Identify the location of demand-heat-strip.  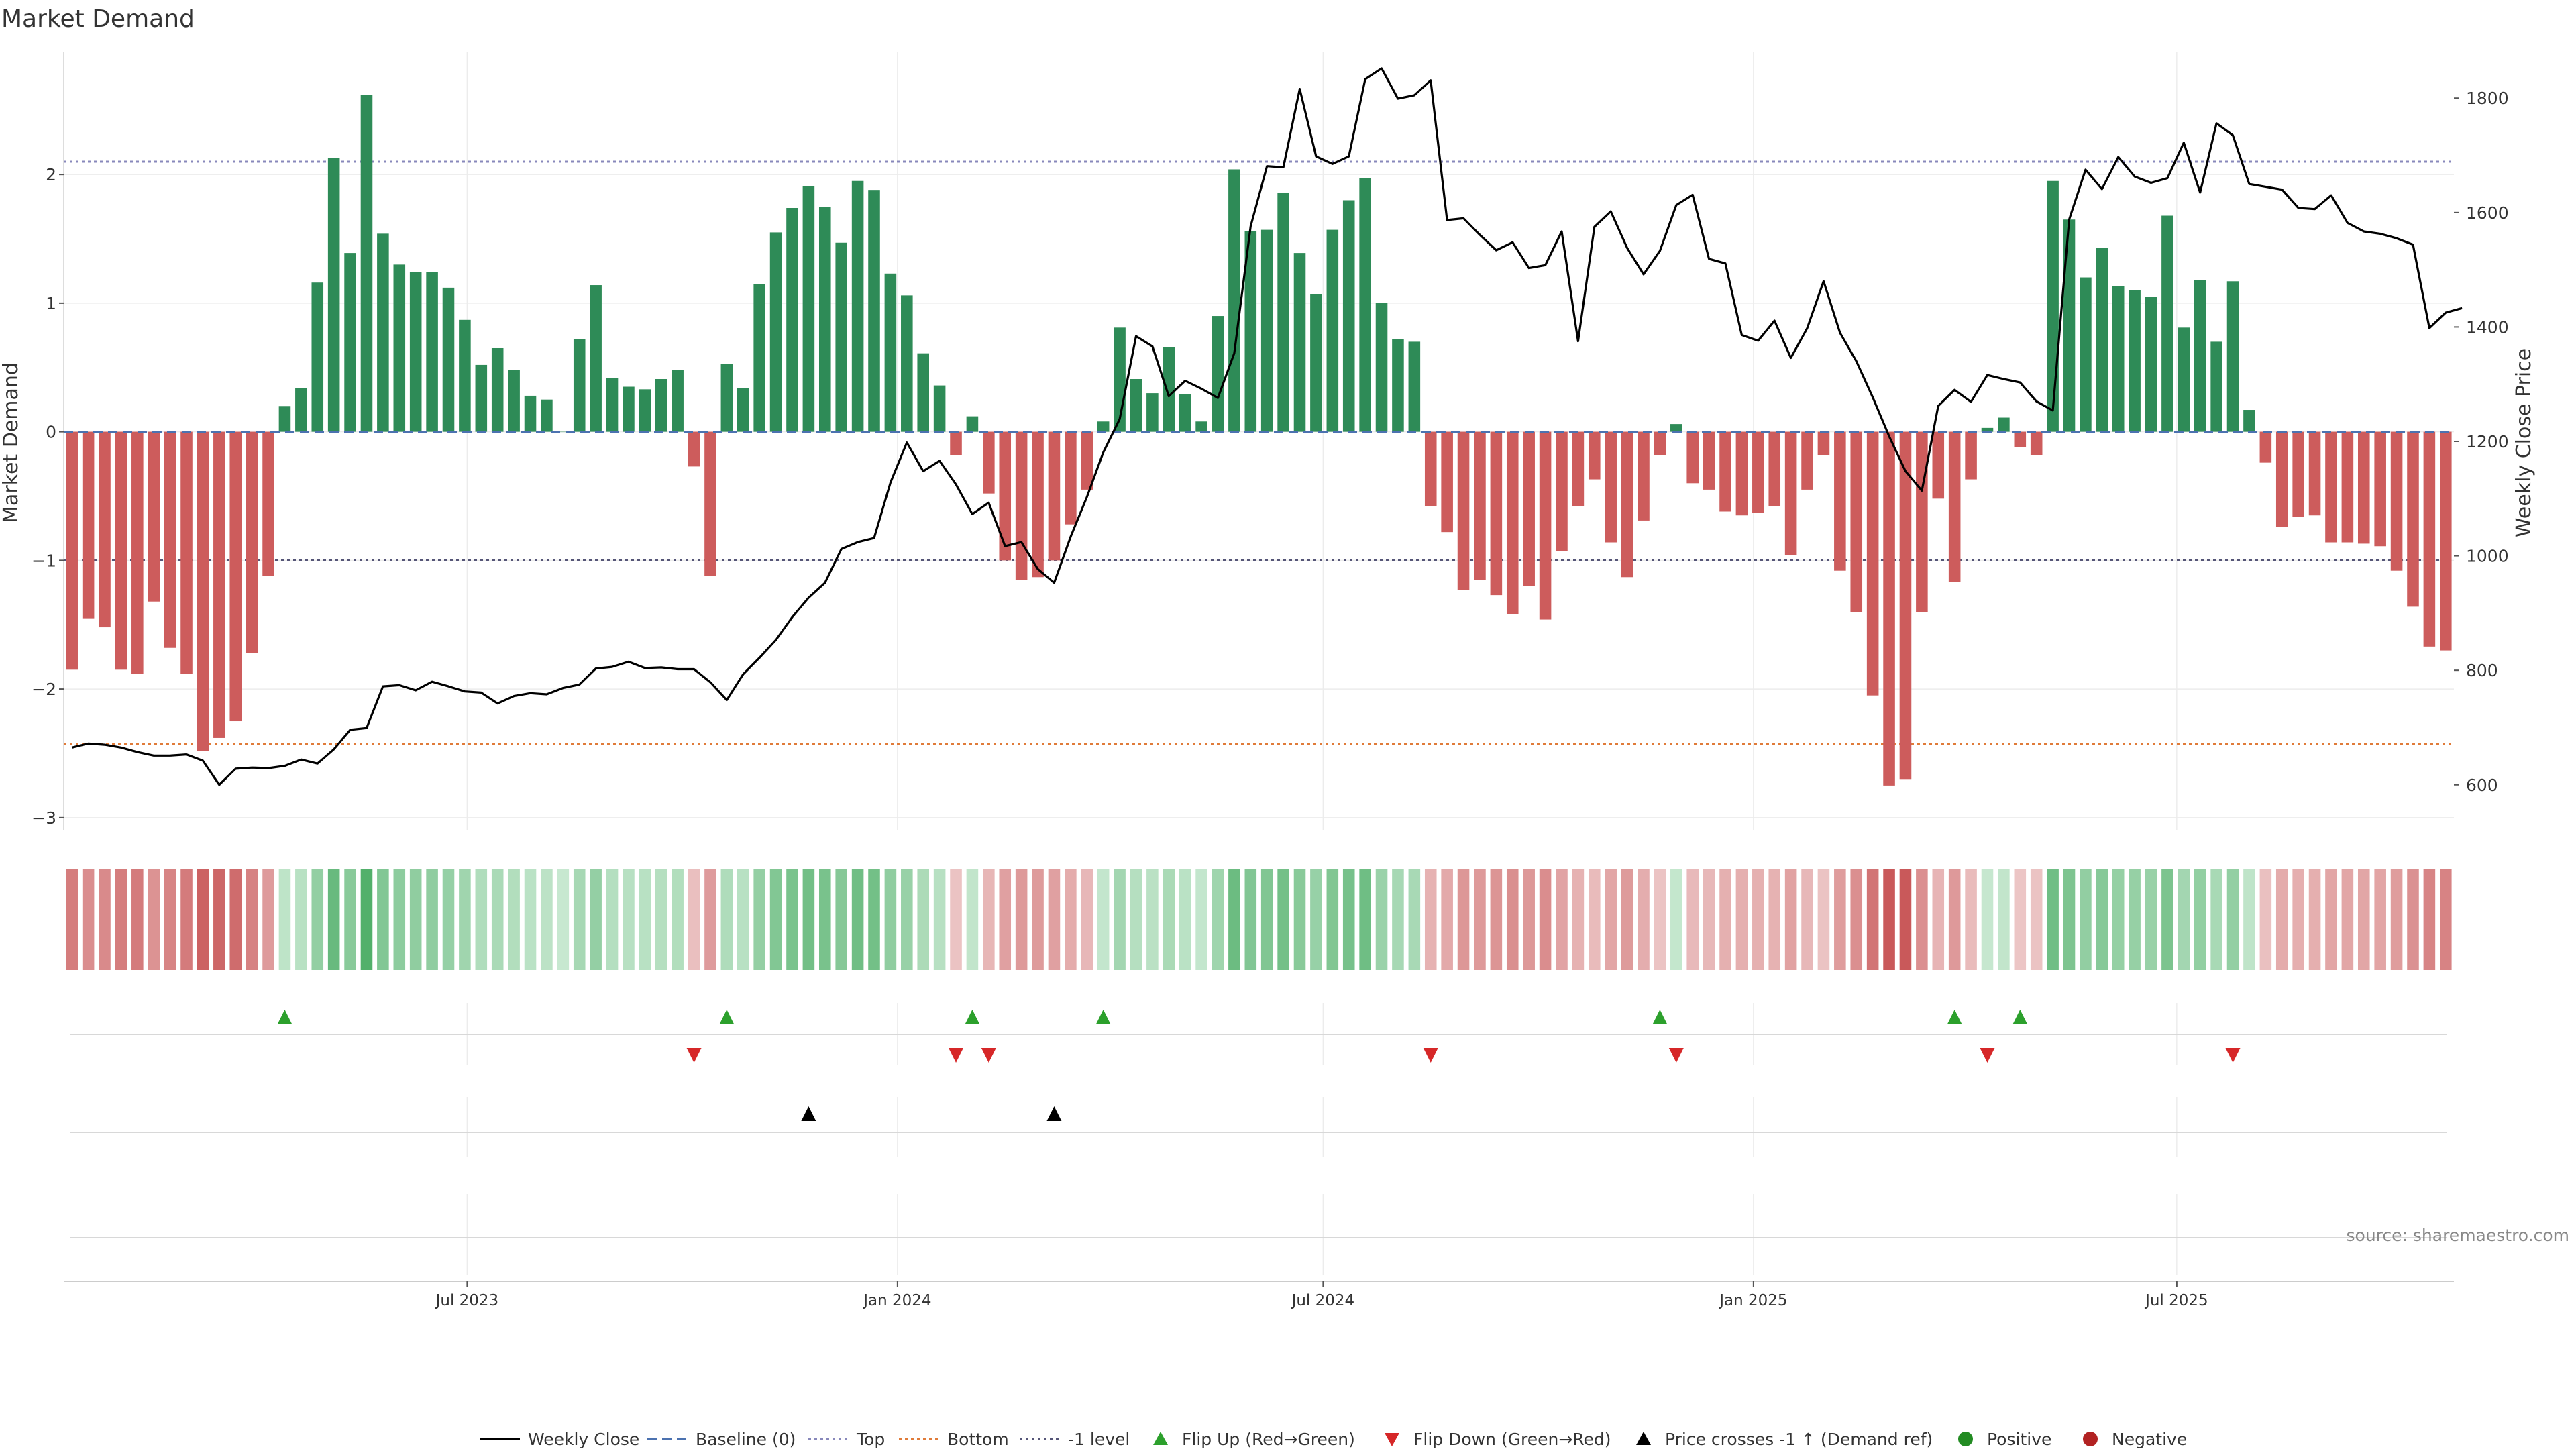
(1259, 919).